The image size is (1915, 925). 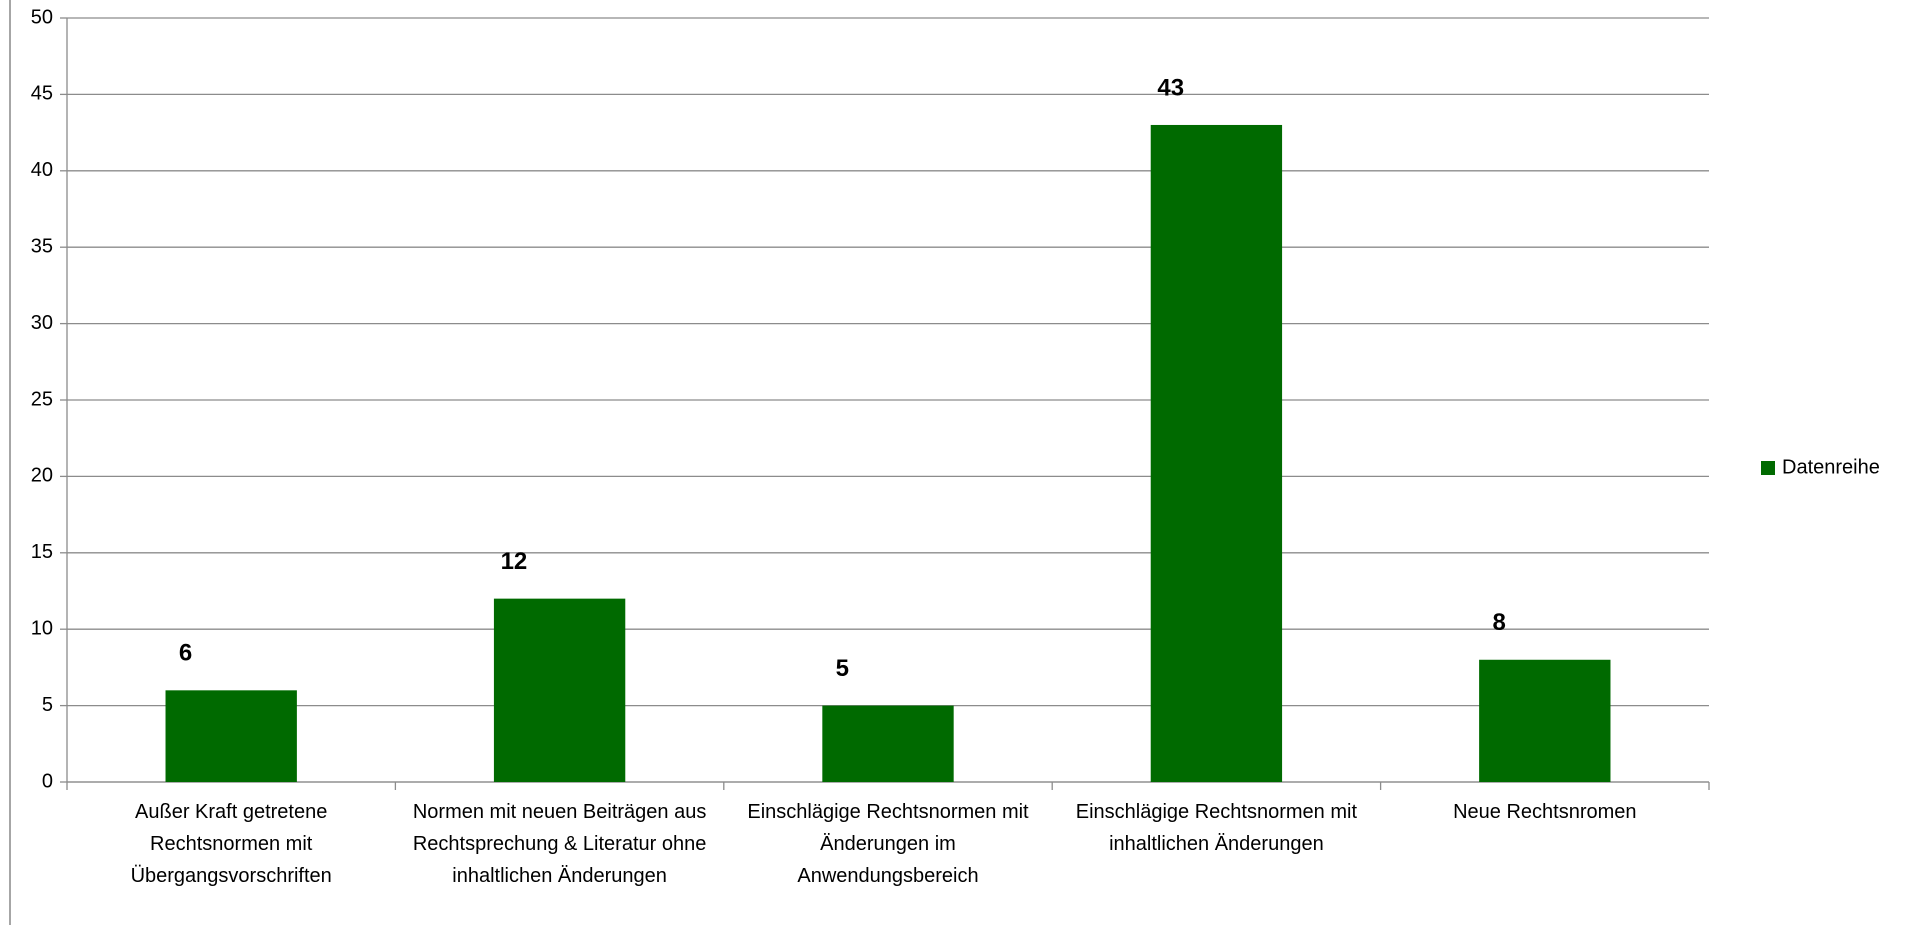 I want to click on x-tick-label: Neue Rechtsnromen, so click(x=1545, y=812).